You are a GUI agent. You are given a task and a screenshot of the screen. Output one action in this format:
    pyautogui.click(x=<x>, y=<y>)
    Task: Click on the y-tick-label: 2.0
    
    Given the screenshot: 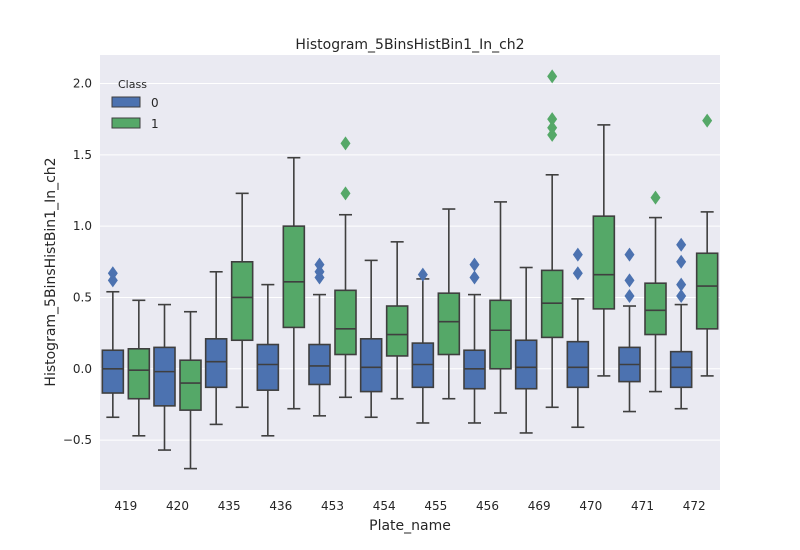 What is the action you would take?
    pyautogui.click(x=82, y=84)
    